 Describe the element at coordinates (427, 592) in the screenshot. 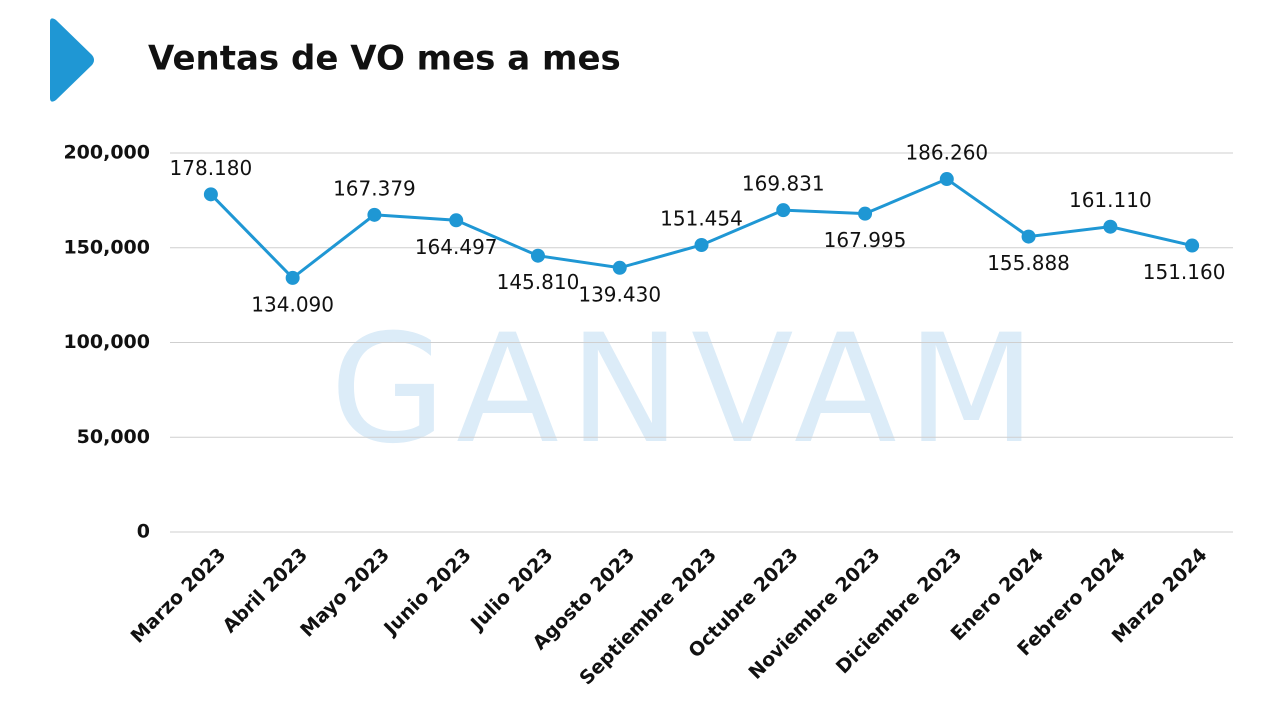

I see `x-tick-label: Junio 2023` at that location.